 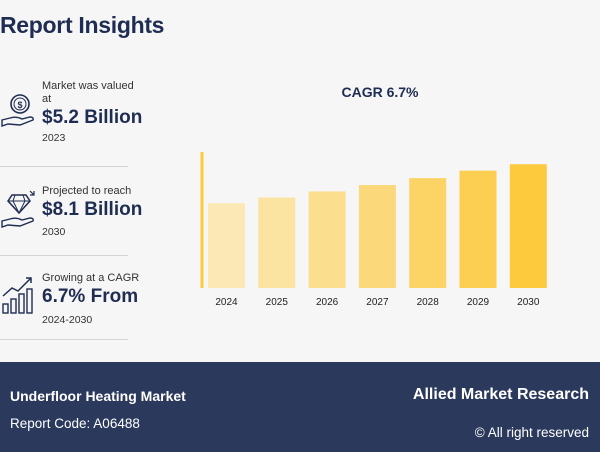 I want to click on report-code: Report Code: A06488, so click(x=75, y=423).